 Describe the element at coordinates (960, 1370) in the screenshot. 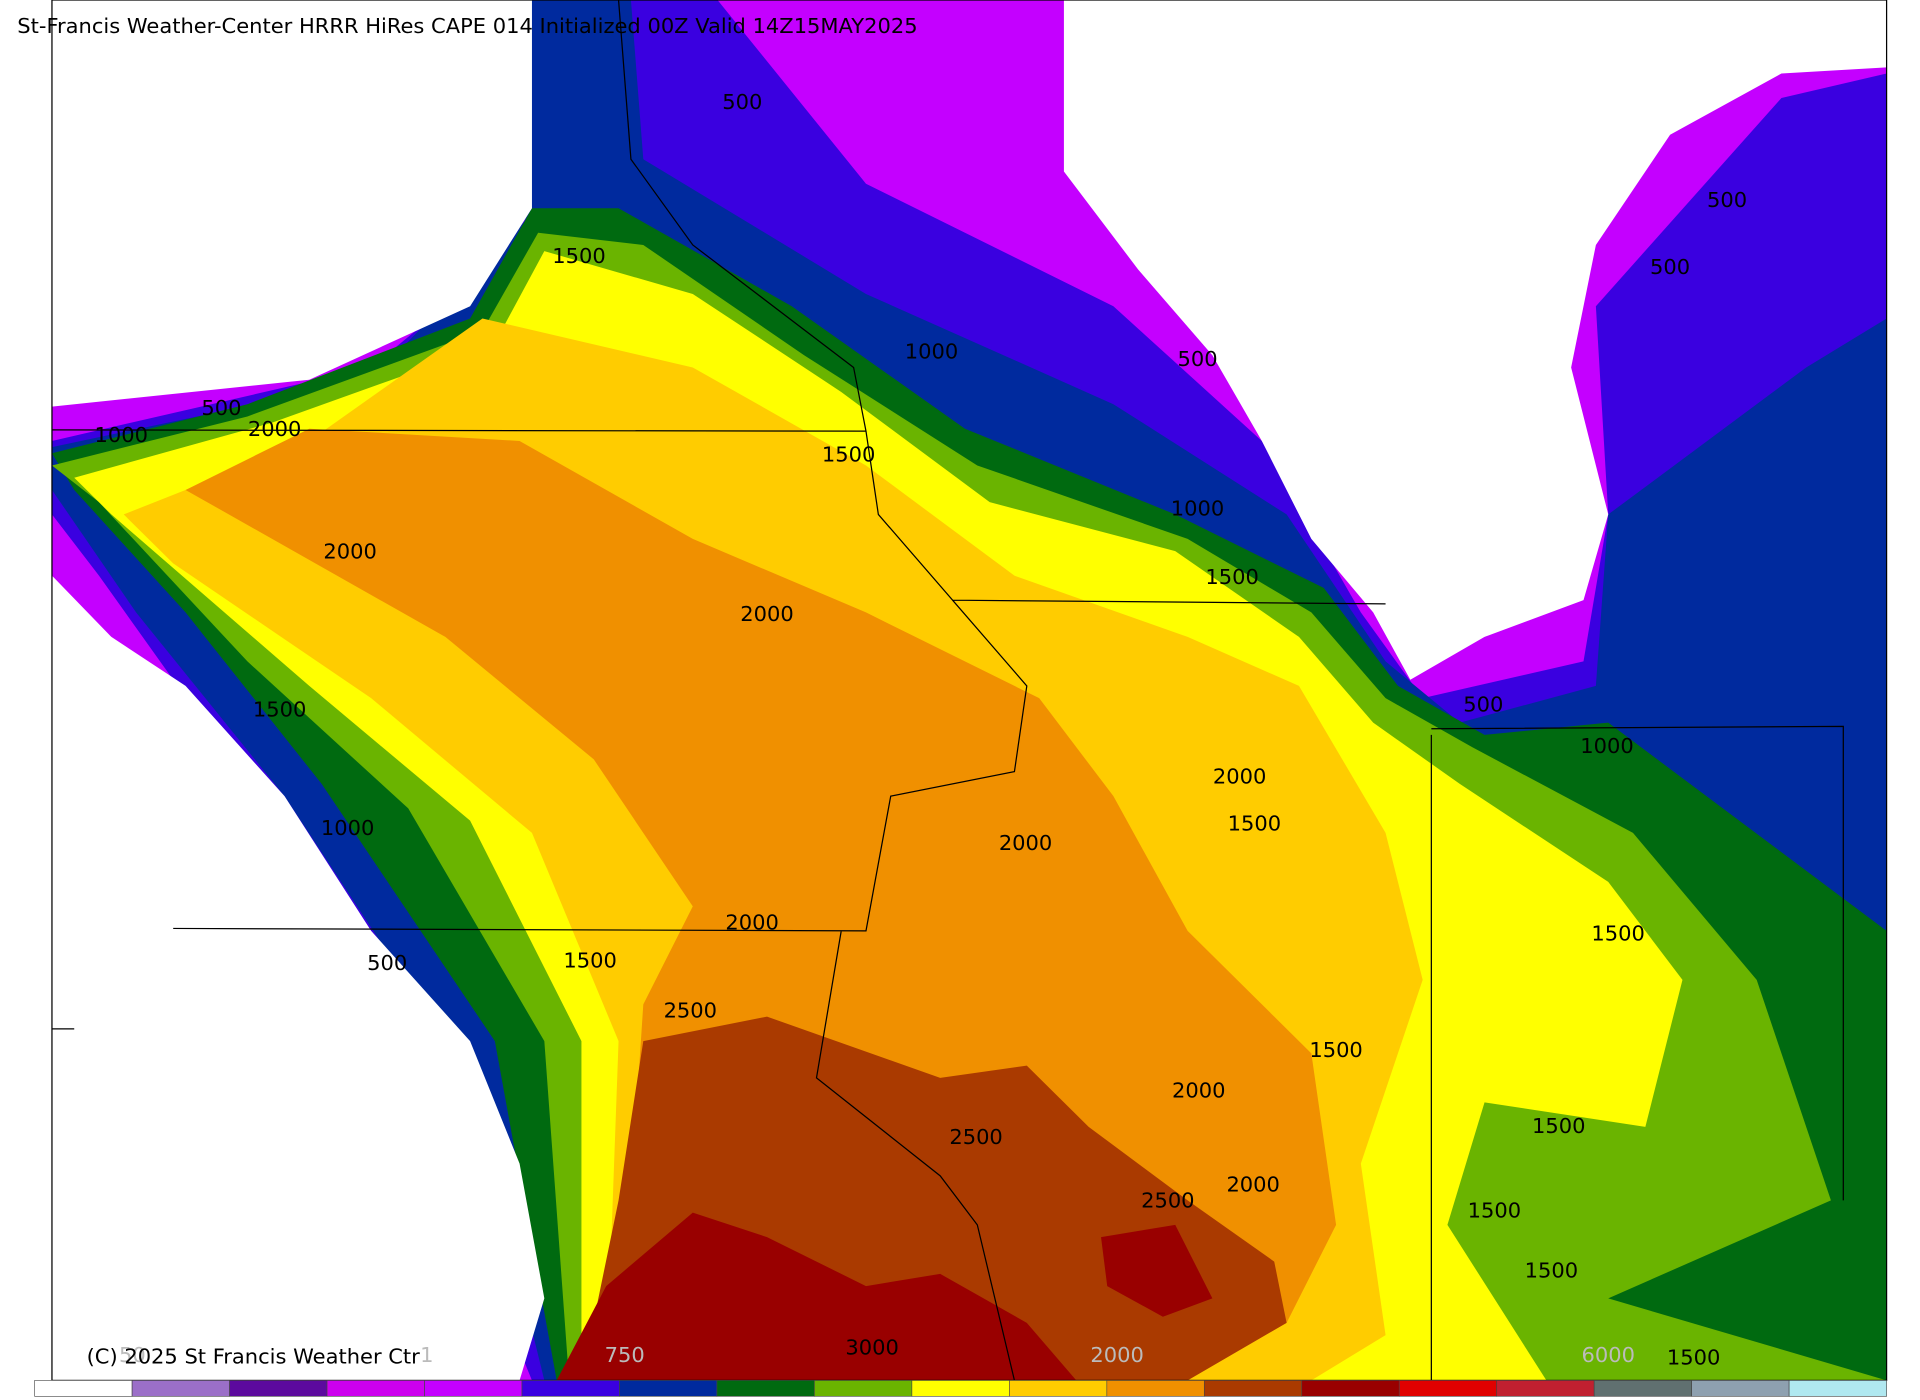

I see `colorbar: 50 1 750 2000 6000` at that location.